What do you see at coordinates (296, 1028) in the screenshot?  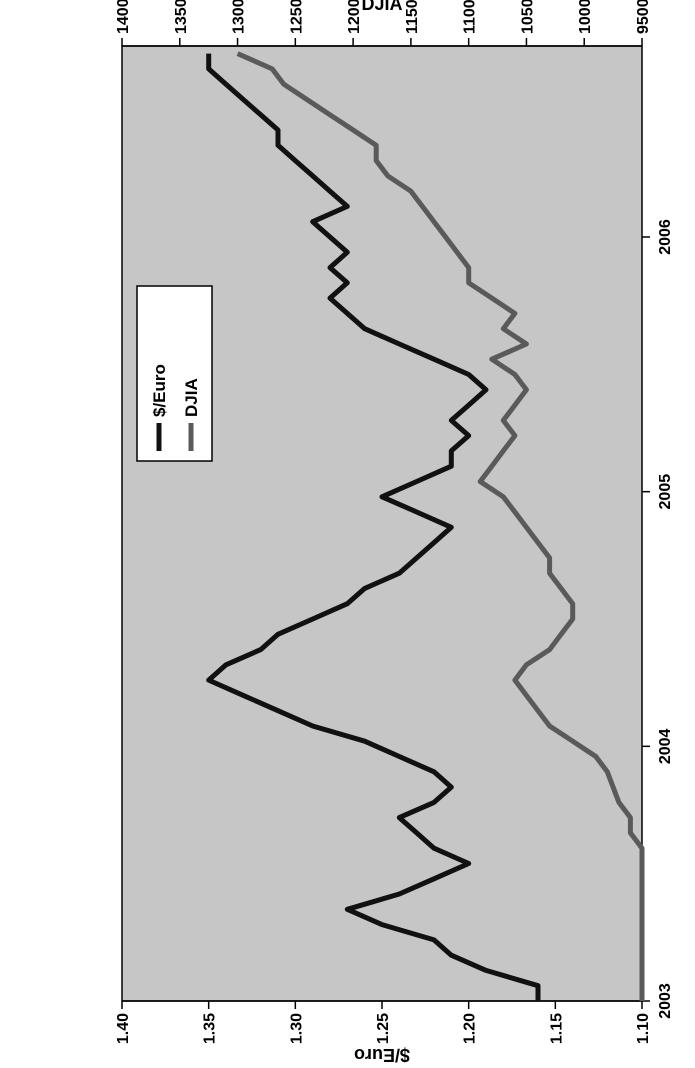 I see `y-left-tick-label: 1.30` at bounding box center [296, 1028].